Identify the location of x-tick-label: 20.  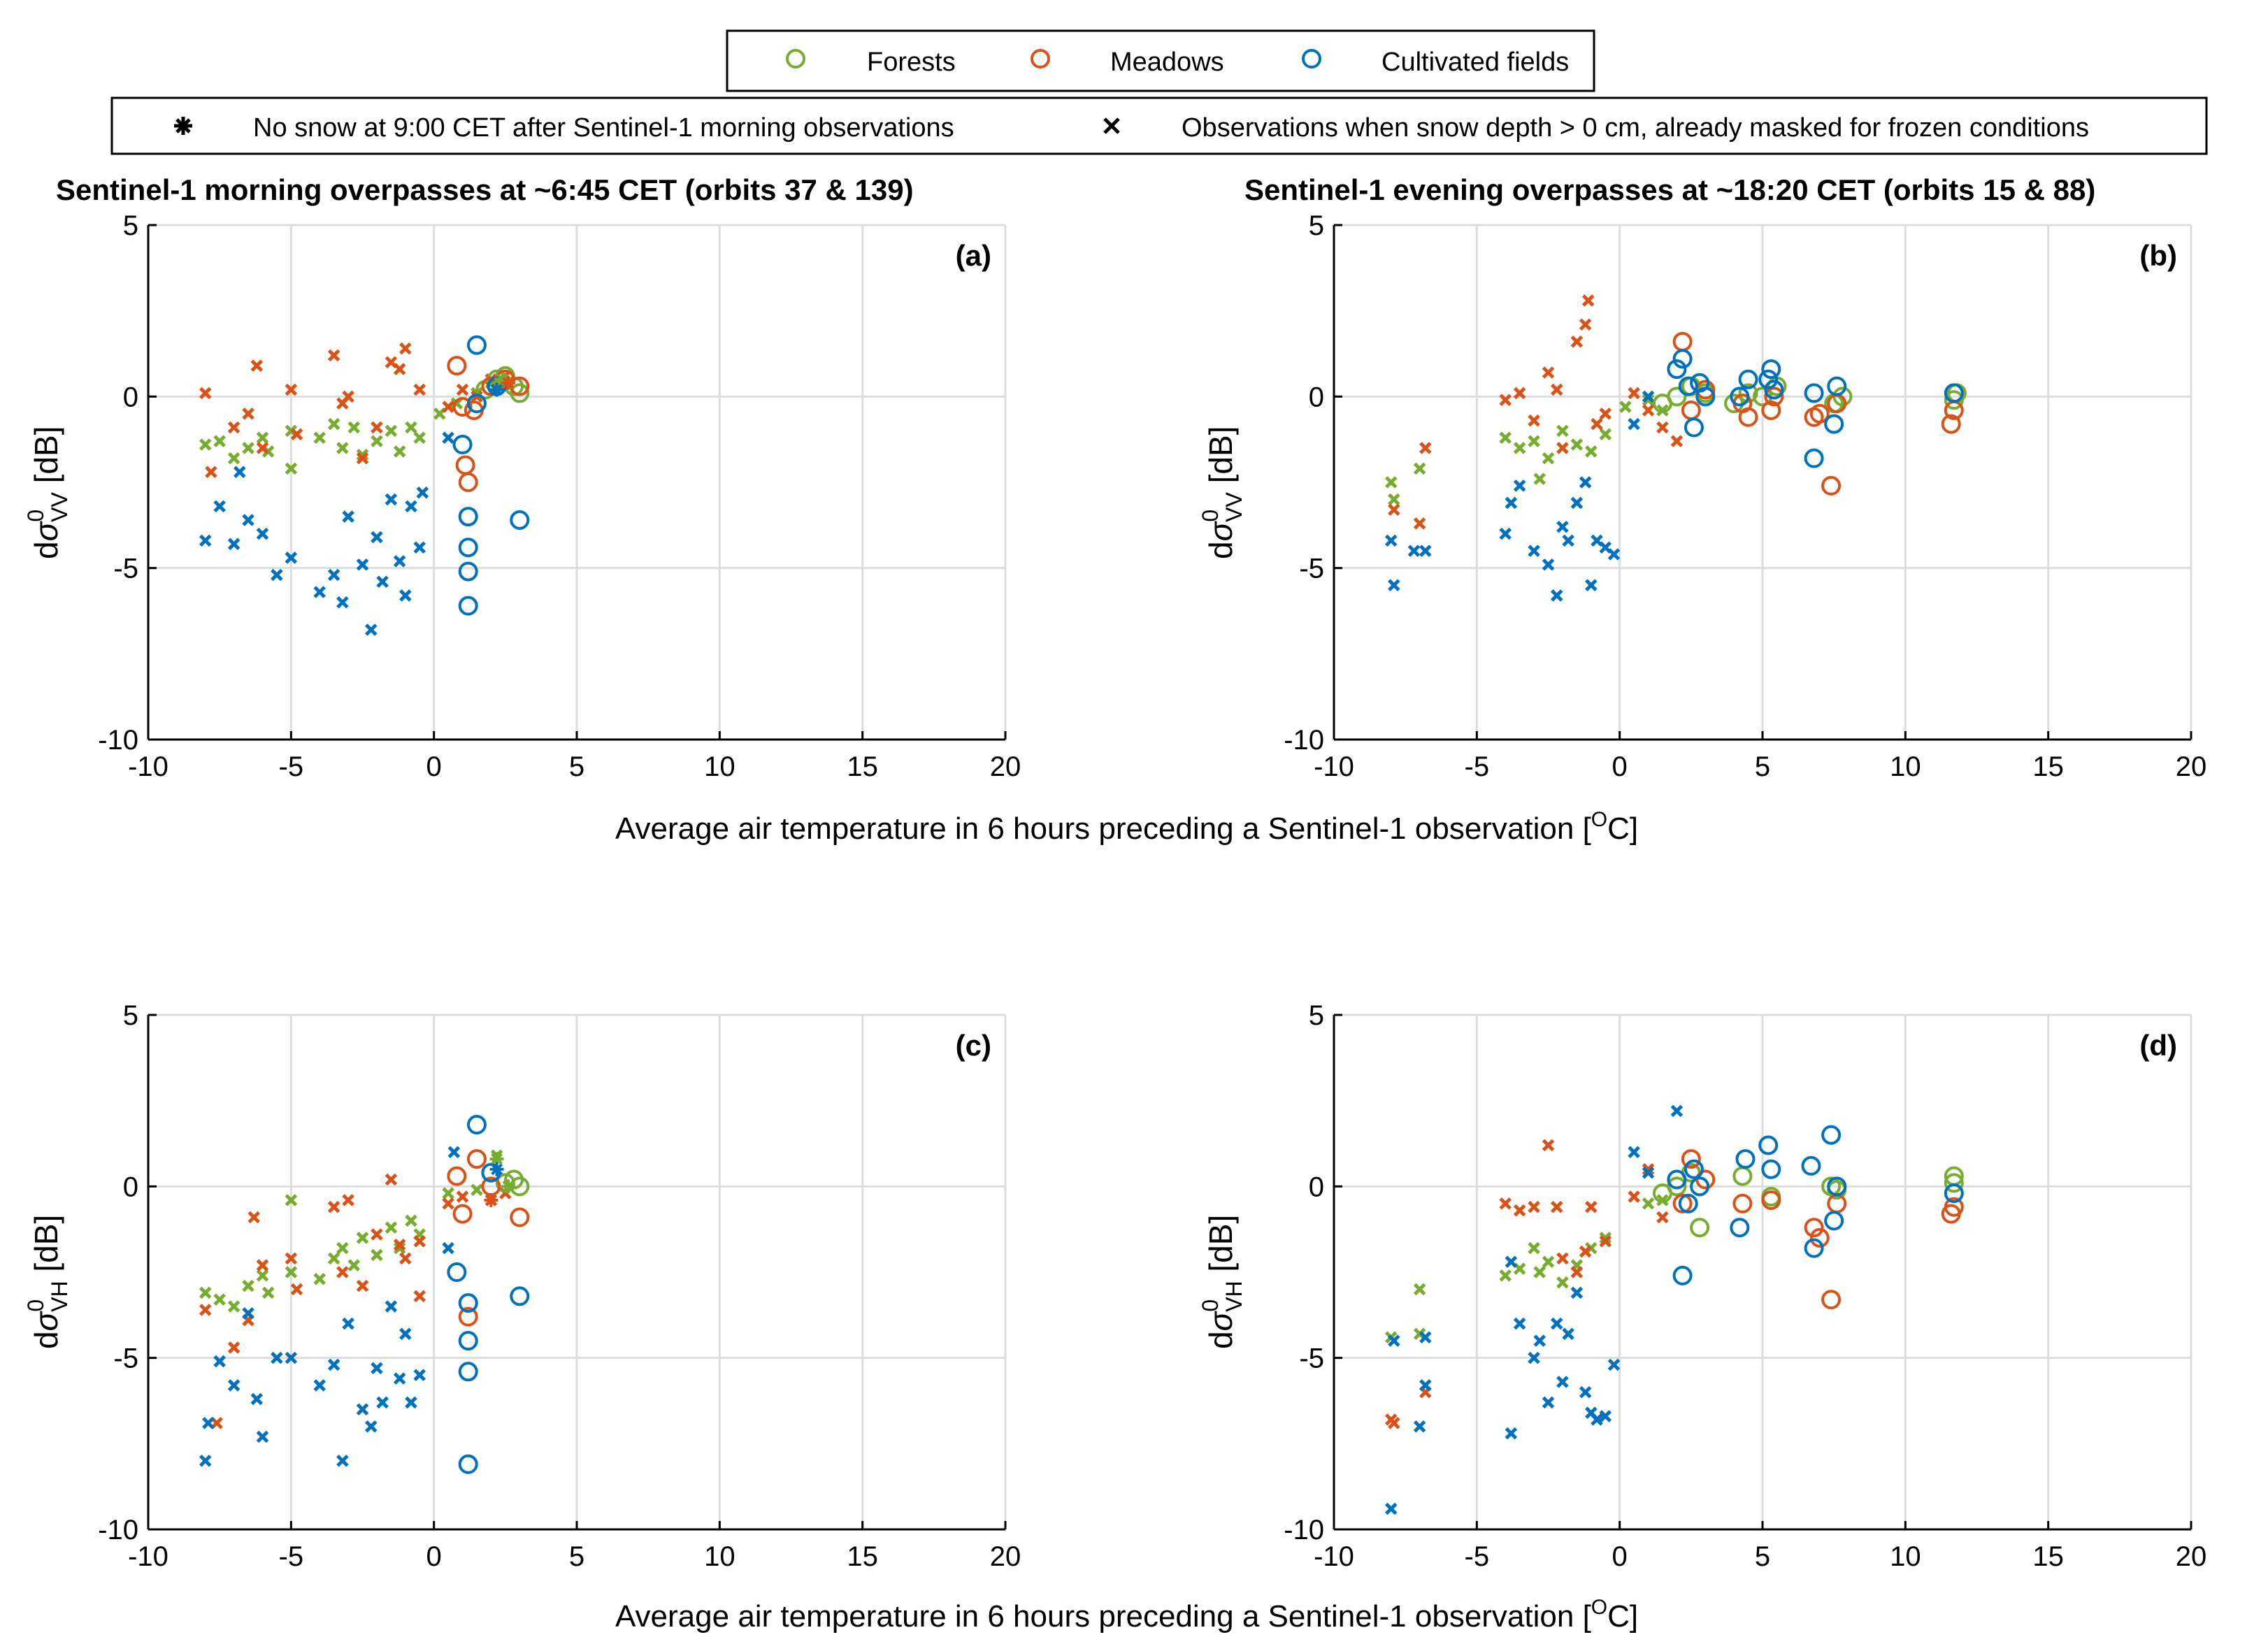
(2191, 767).